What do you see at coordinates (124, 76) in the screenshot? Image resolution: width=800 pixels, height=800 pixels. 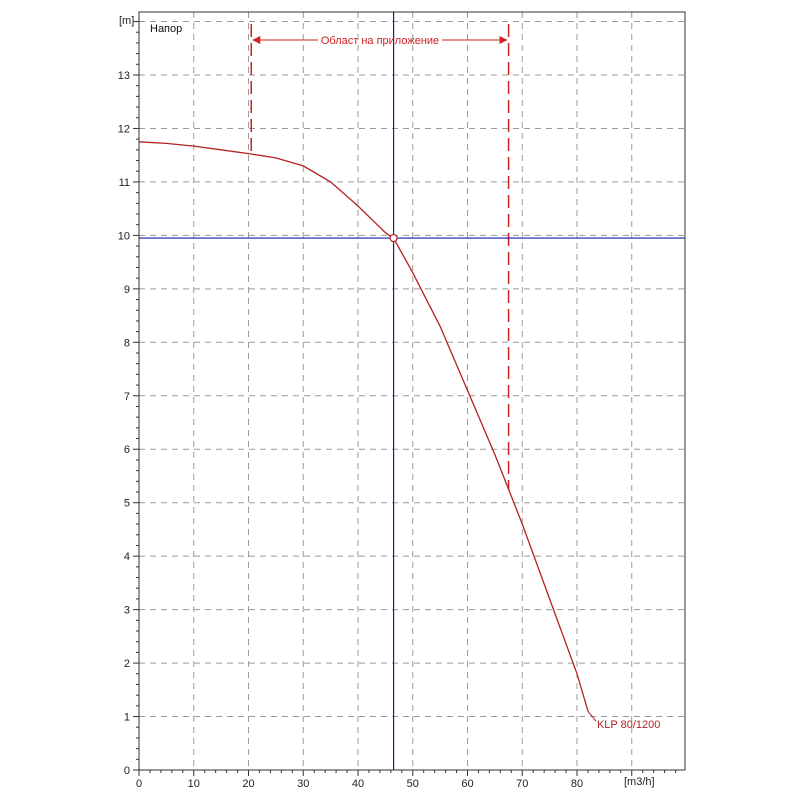 I see `y-tick-label: 13` at bounding box center [124, 76].